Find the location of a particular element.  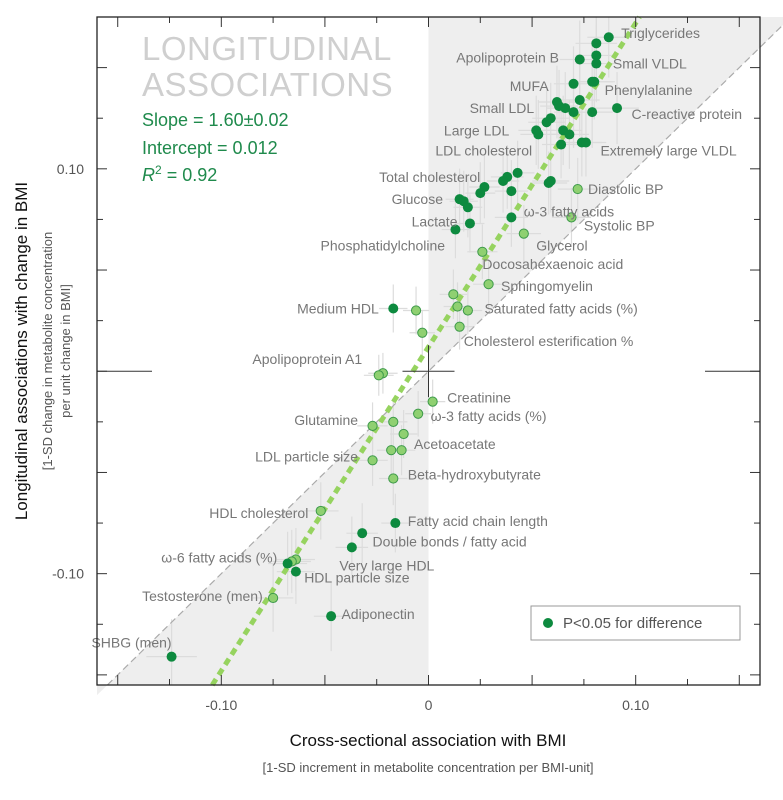

point-label: C-reactive protein is located at coordinates (687, 114).